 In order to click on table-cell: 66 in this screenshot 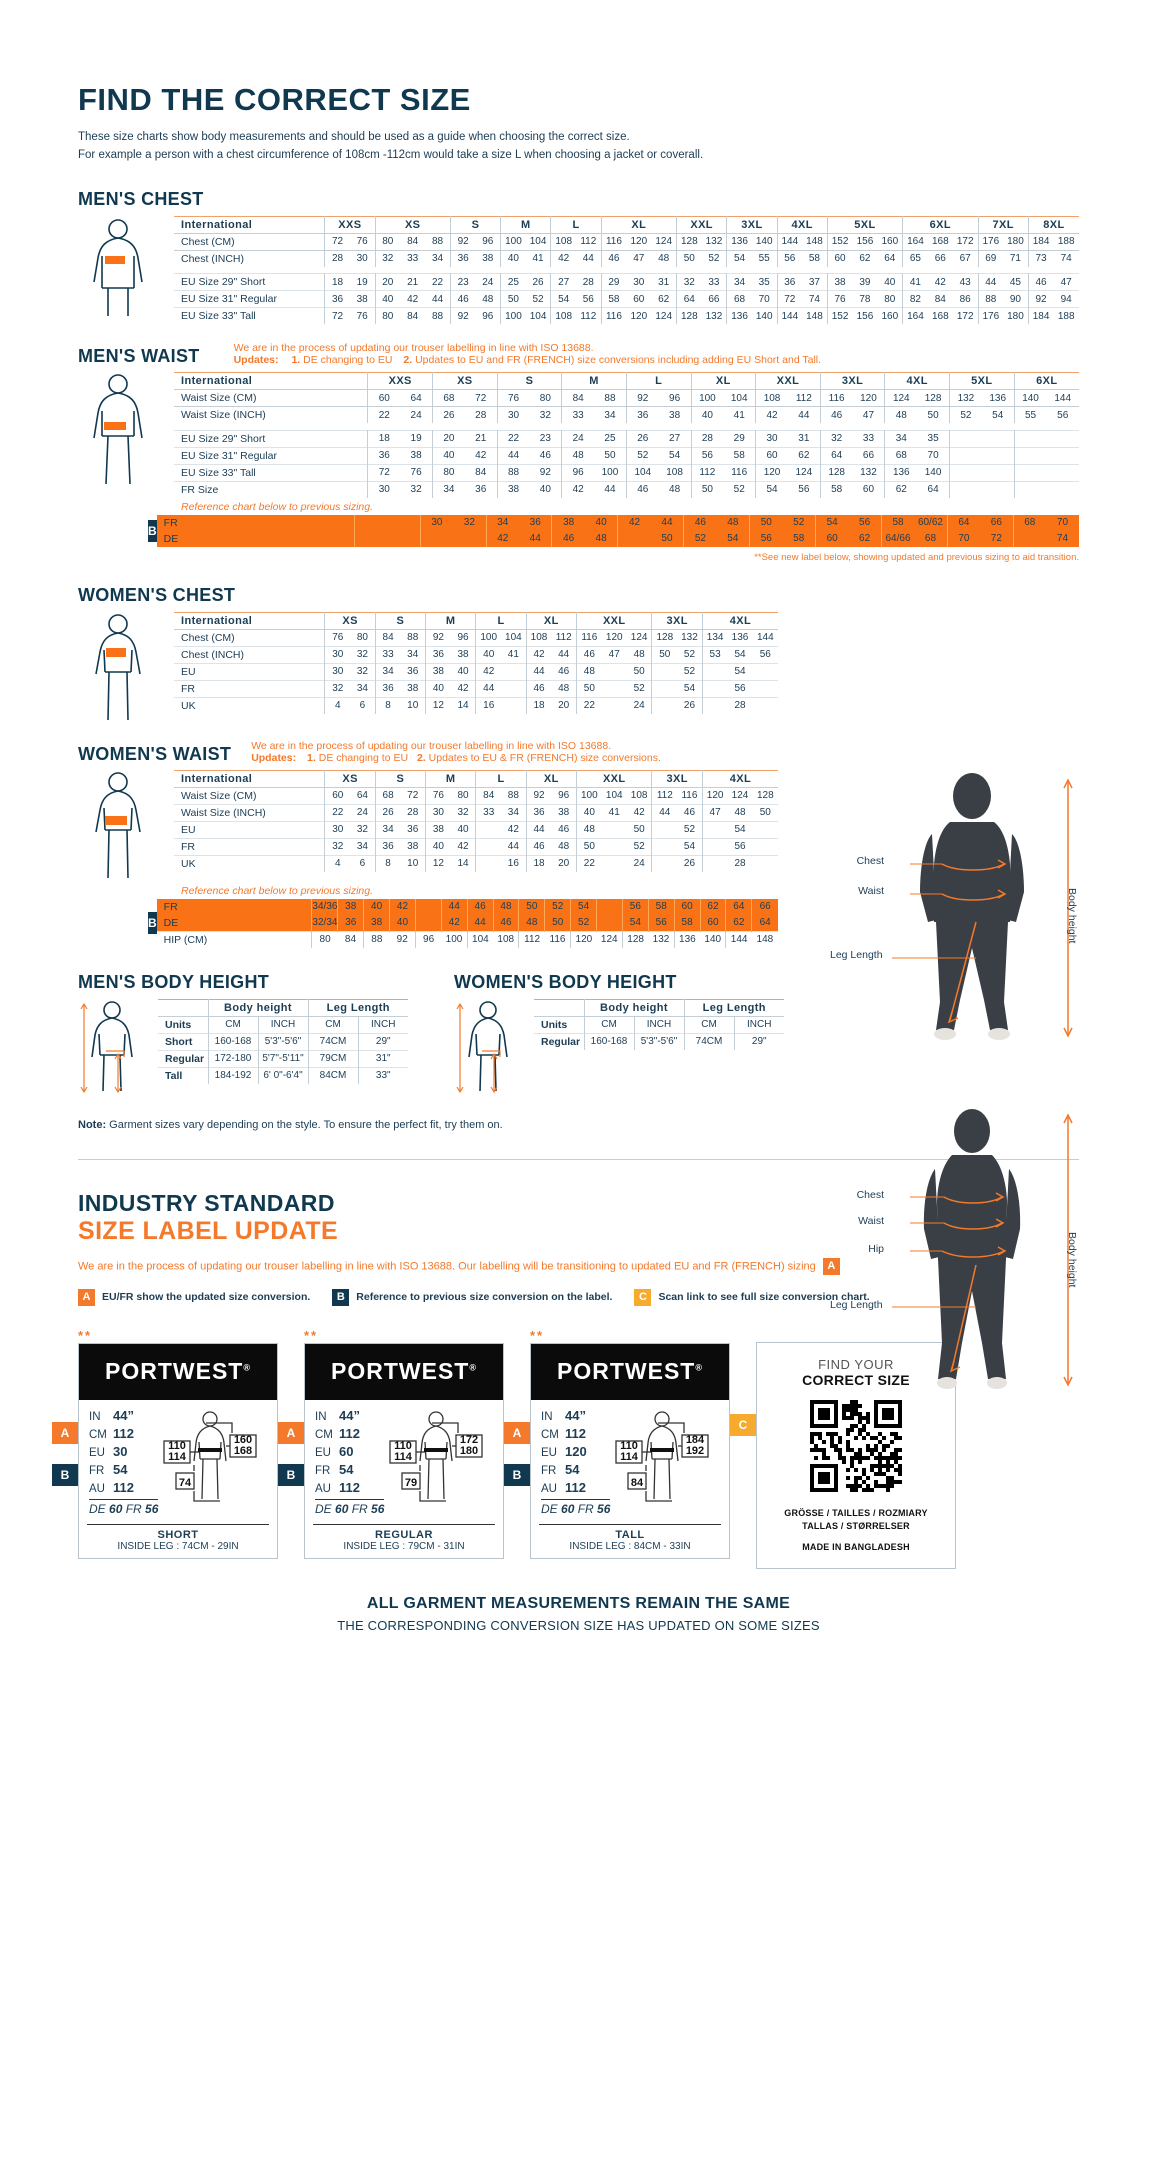, I will do `click(764, 906)`.